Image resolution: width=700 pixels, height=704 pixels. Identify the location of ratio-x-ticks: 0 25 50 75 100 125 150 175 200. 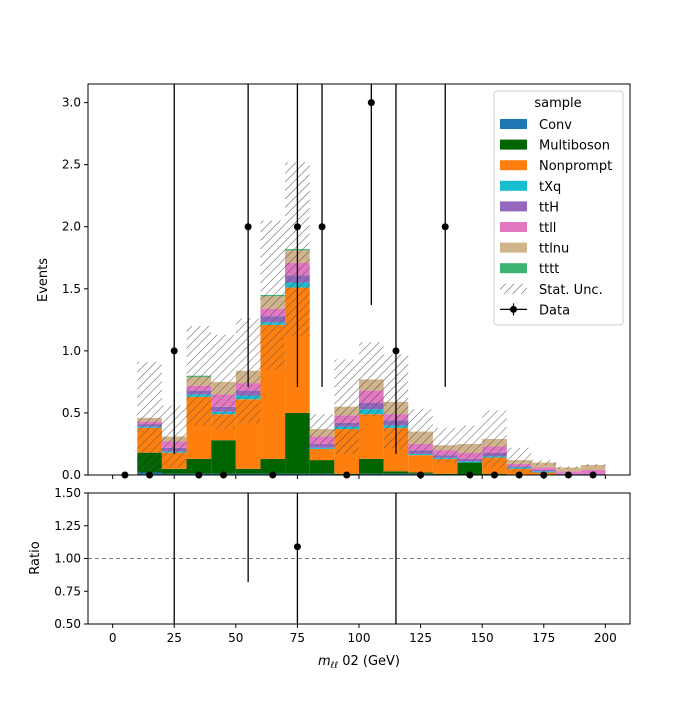
(363, 634).